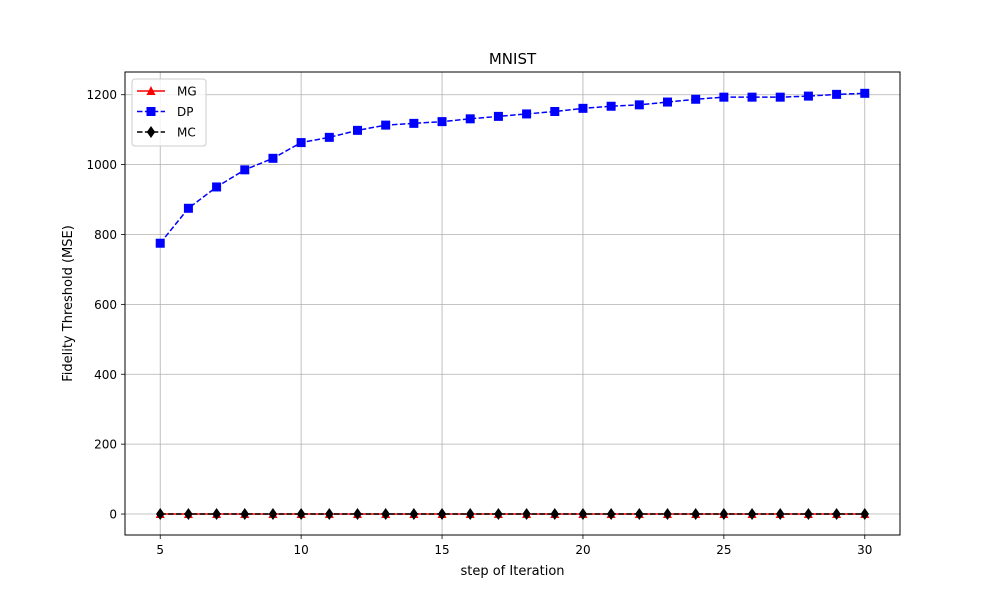 The width and height of the screenshot is (1000, 604). Describe the element at coordinates (441, 550) in the screenshot. I see `x-tick-label: 15` at that location.